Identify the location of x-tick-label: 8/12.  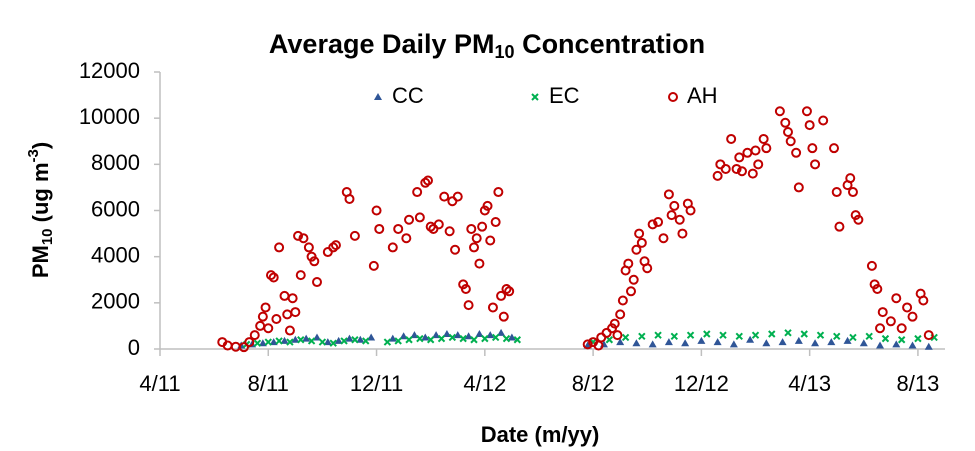
(593, 383).